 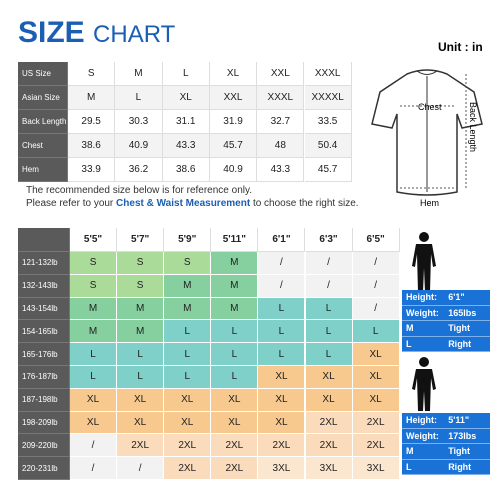 I want to click on model-value: 5'11", so click(x=459, y=420).